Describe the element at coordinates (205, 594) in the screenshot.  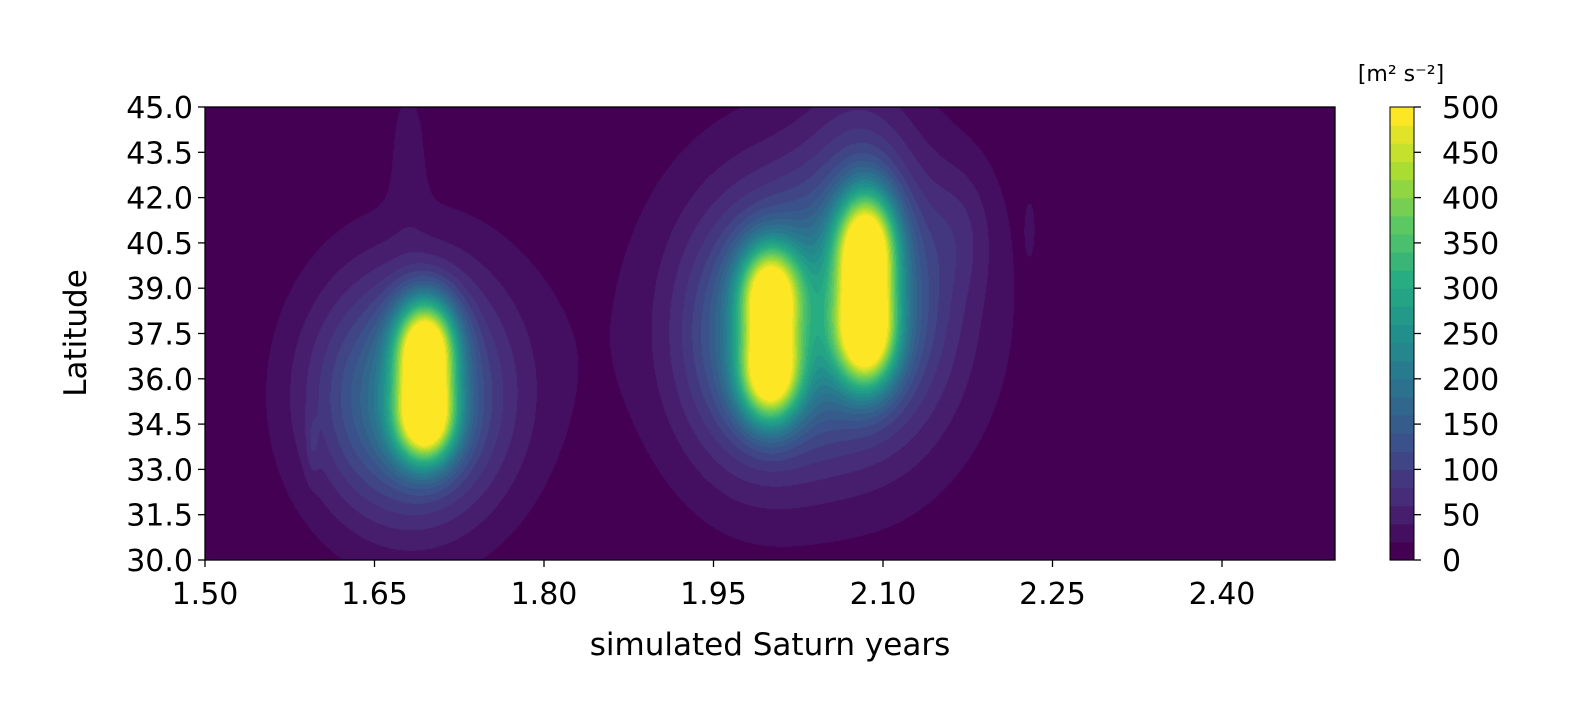
I see `x-tick-label: 1.50` at that location.